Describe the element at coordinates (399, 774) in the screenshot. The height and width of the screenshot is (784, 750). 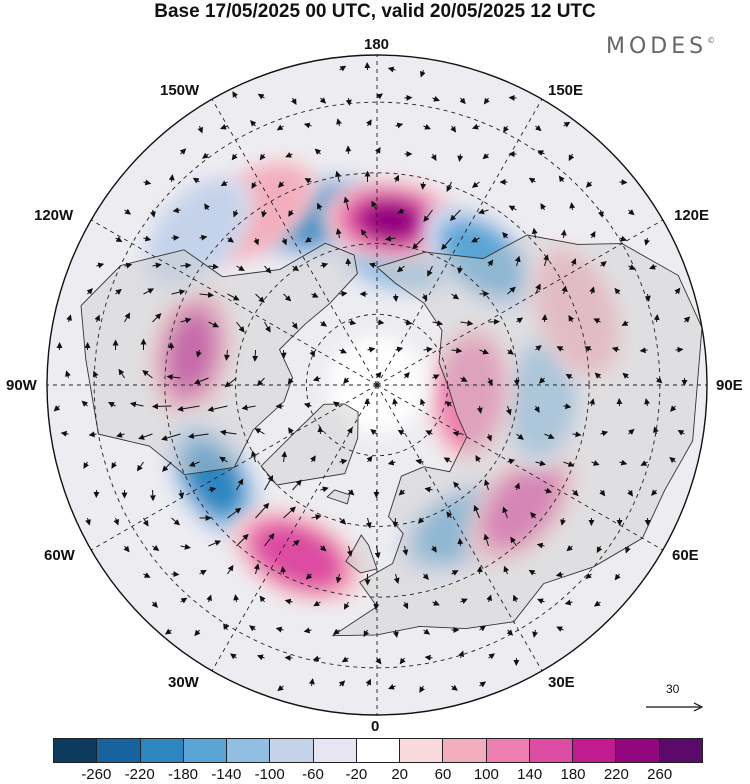
I see `colorbar-tick-label: 20` at that location.